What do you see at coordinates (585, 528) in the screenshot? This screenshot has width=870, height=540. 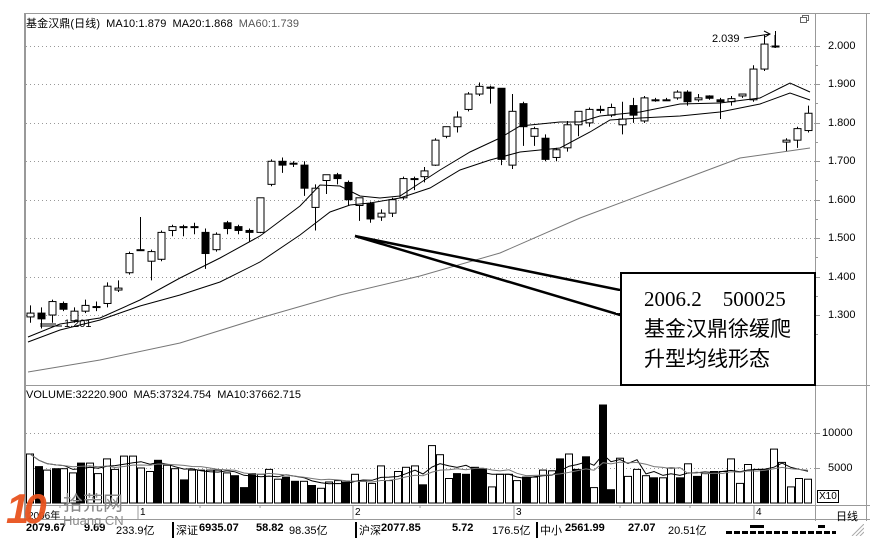 I see `zx-index: 2561.99` at bounding box center [585, 528].